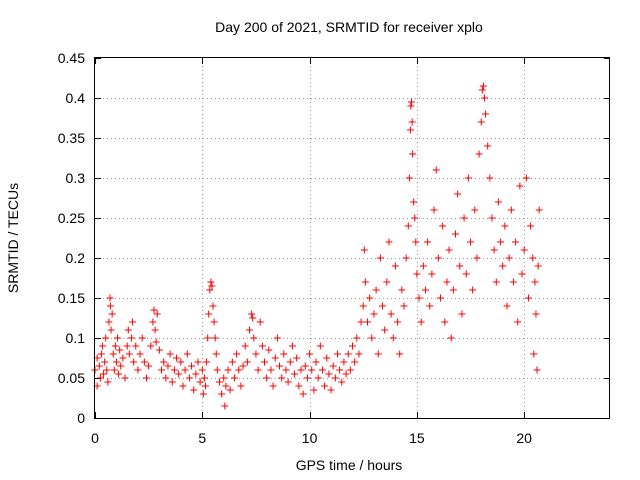 The image size is (640, 480). Describe the element at coordinates (524, 438) in the screenshot. I see `x-tick-label: 20` at that location.